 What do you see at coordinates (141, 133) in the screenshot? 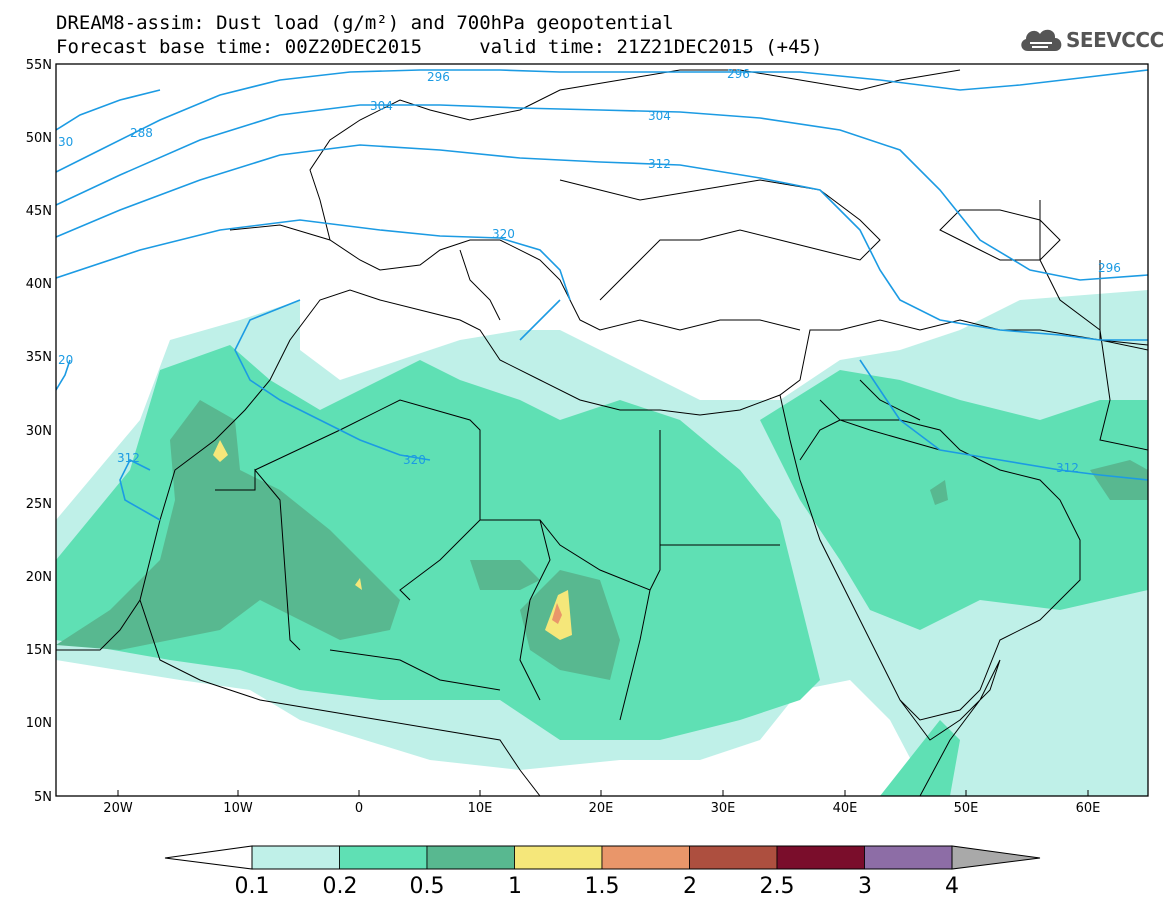
I see `contour-label: 288` at bounding box center [141, 133].